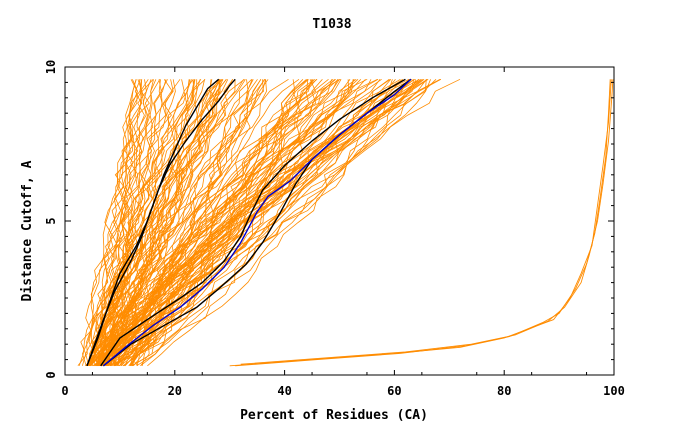 The image size is (680, 440). What do you see at coordinates (64, 391) in the screenshot?
I see `x-tick-label: 0` at bounding box center [64, 391].